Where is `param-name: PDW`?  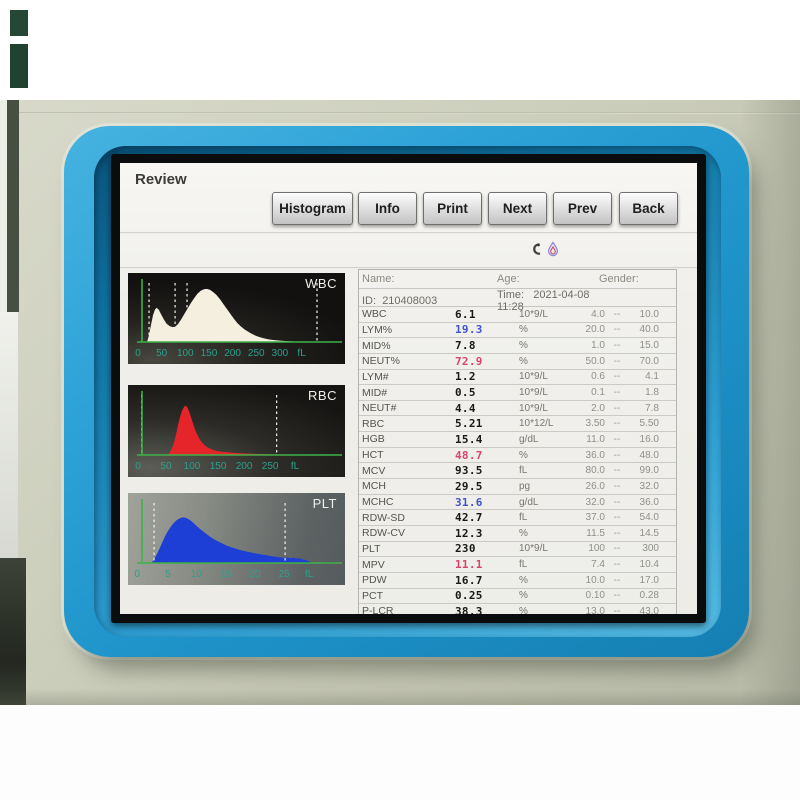
param-name: PDW is located at coordinates (374, 580).